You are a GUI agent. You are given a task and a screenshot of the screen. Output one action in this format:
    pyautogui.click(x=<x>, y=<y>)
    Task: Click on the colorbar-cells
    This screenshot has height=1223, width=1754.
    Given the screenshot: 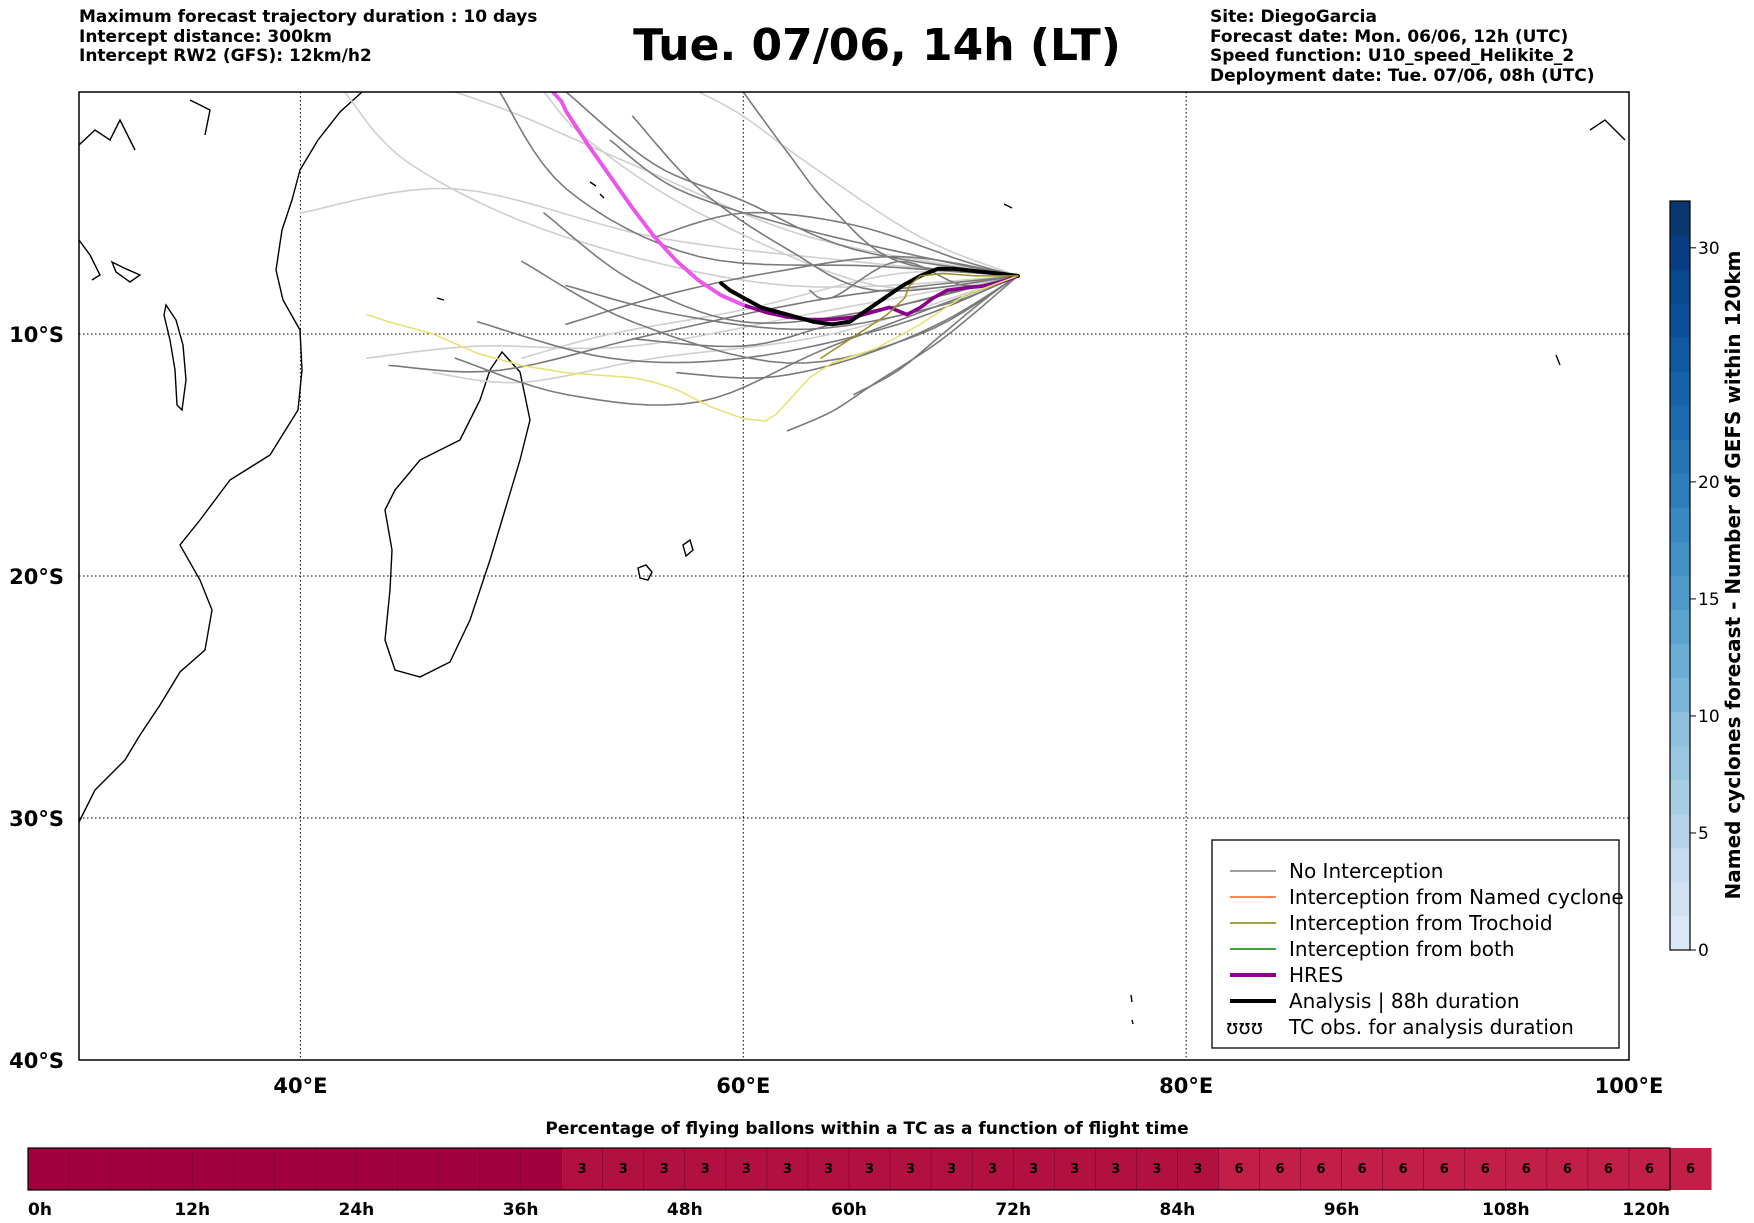 What is the action you would take?
    pyautogui.click(x=1680, y=576)
    